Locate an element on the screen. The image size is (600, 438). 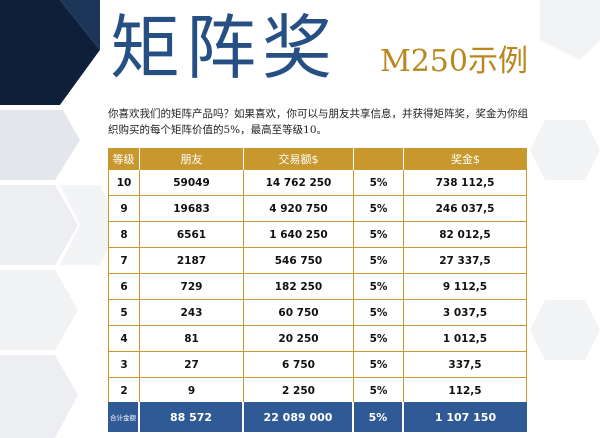
cell-friends: 27 is located at coordinates (192, 365).